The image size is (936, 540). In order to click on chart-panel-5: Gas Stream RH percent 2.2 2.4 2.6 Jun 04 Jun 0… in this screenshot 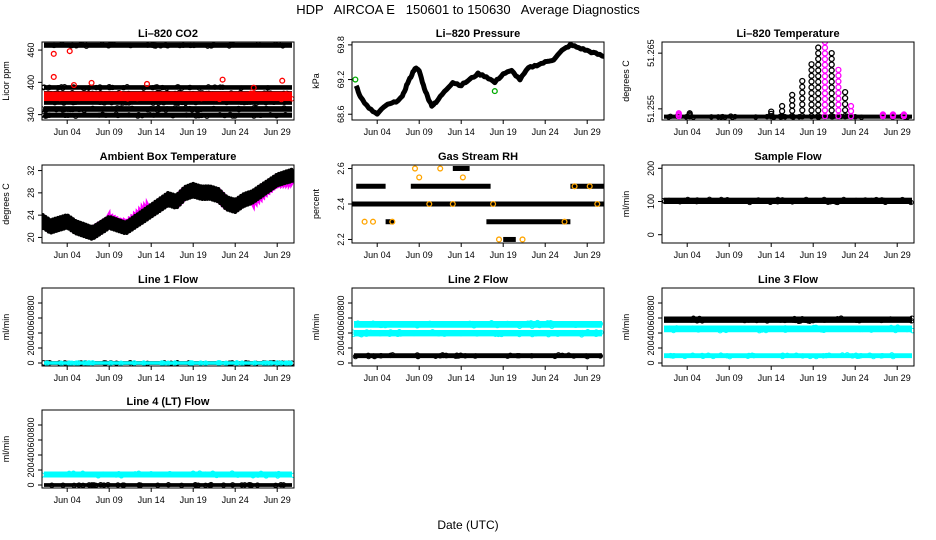, I will do `click(458, 205)`.